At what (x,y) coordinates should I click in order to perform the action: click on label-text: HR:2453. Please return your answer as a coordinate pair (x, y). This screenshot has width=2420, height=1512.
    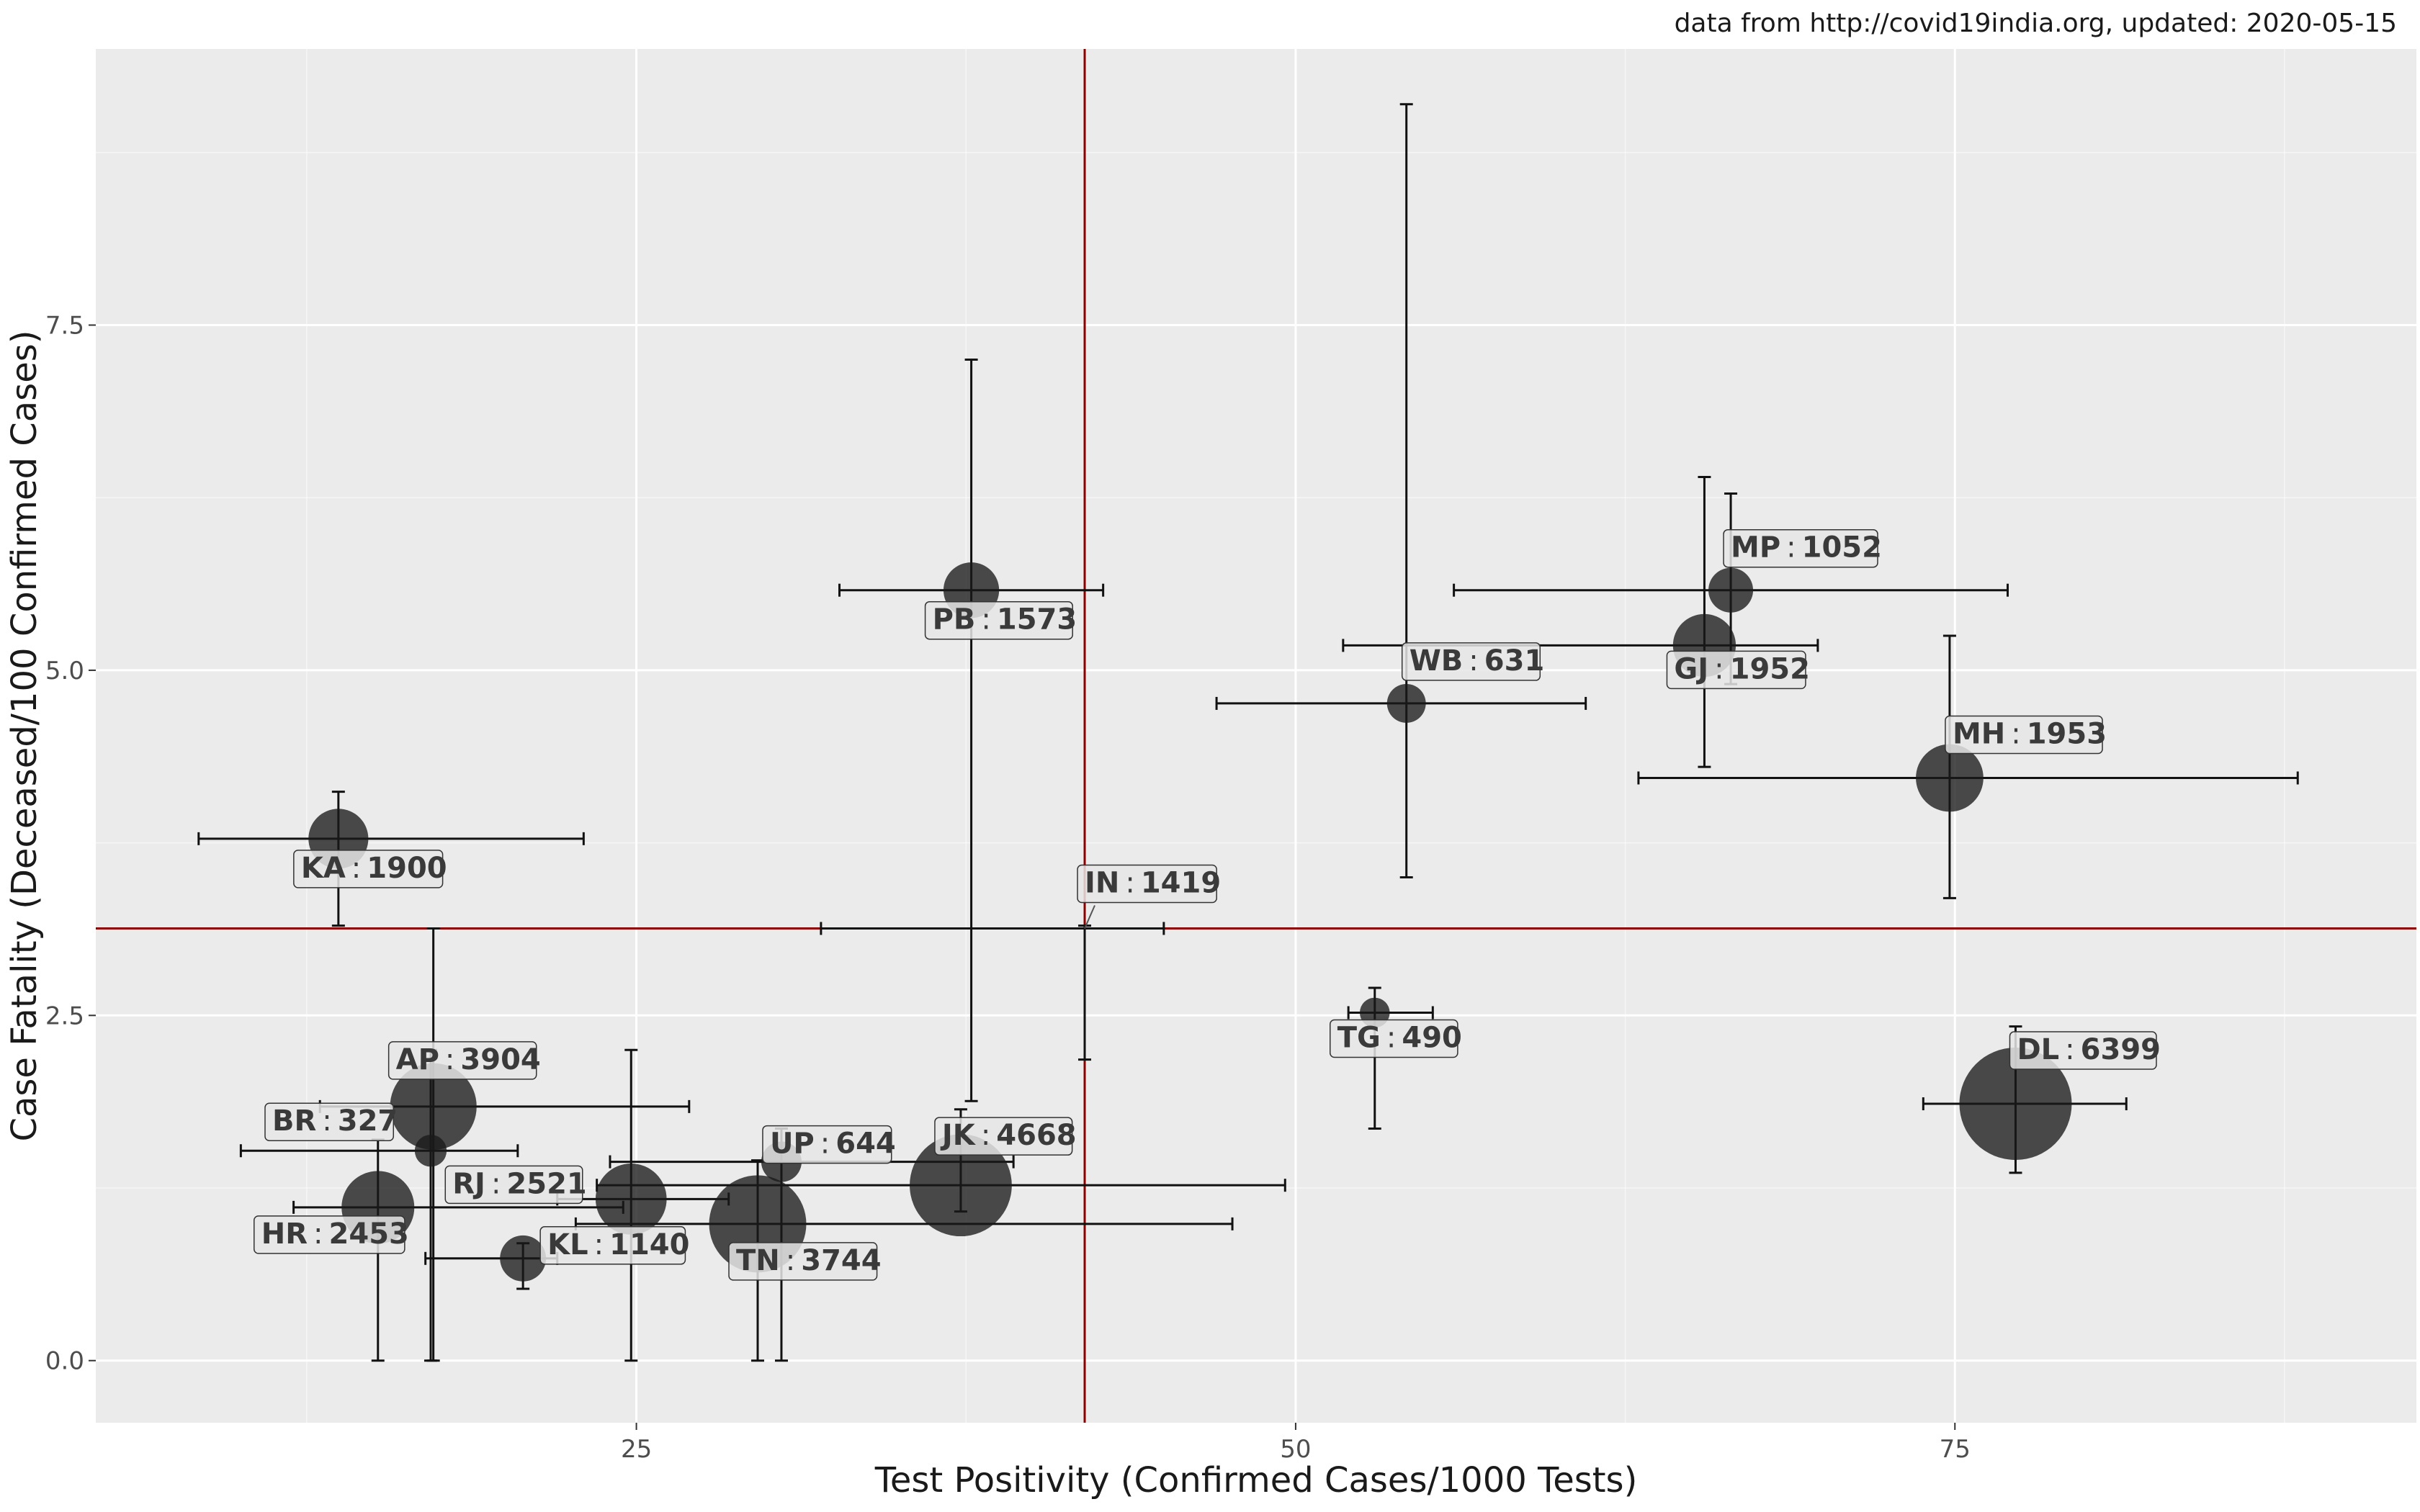
    Looking at the image, I should click on (335, 1234).